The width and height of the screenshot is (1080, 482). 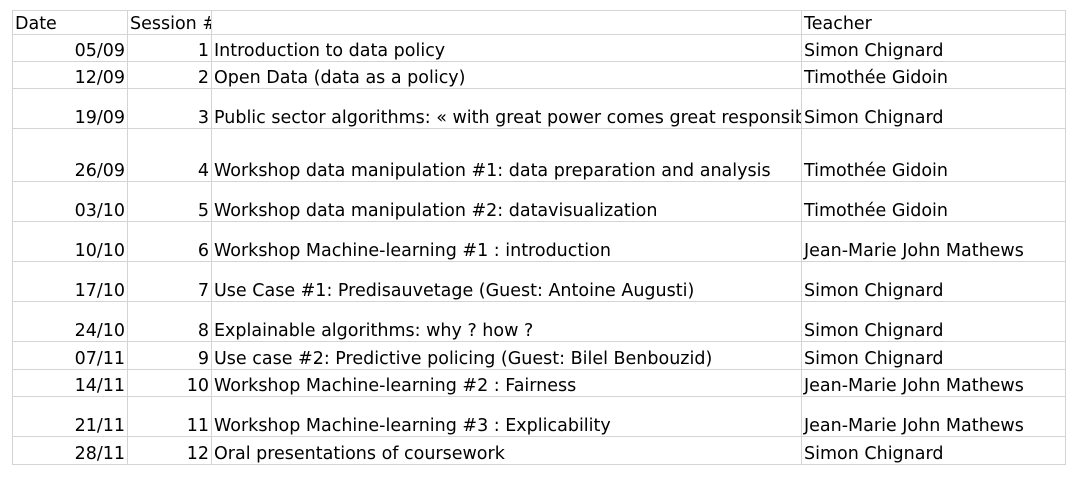 What do you see at coordinates (70, 416) in the screenshot?
I see `date-cell: 21/11` at bounding box center [70, 416].